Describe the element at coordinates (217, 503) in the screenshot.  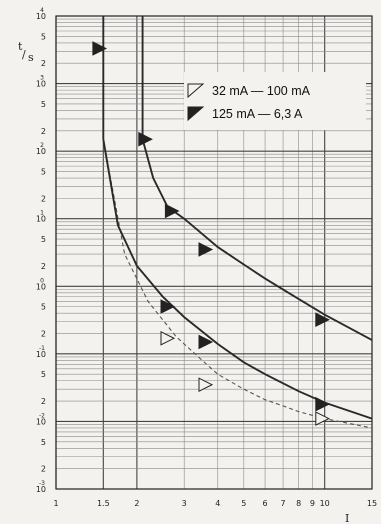
I see `x-tick-label: 4` at that location.